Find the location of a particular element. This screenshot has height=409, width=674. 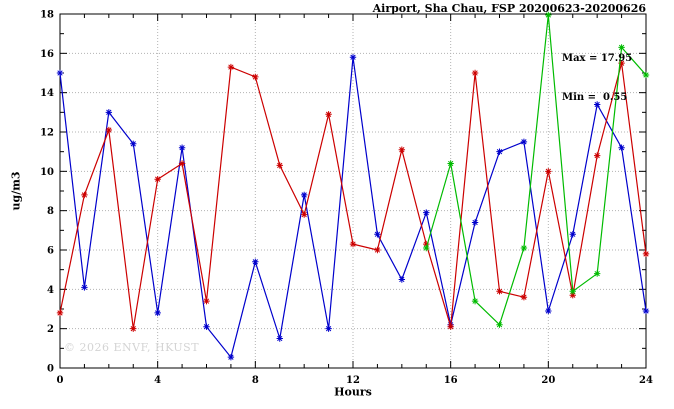

y-tick-label: 12 is located at coordinates (47, 133).